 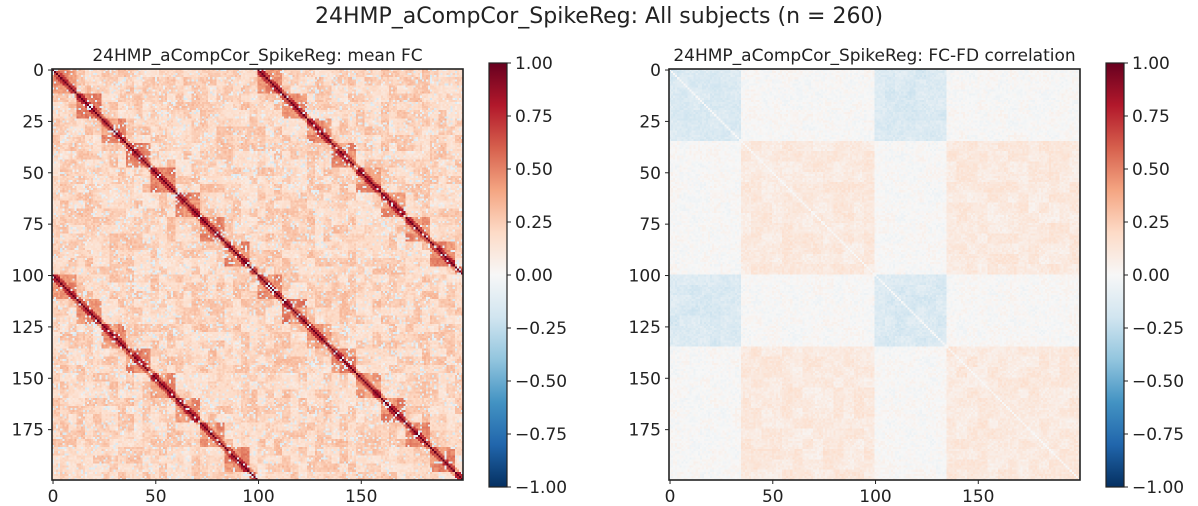 I want to click on fc-ytick-label: 50, so click(x=33, y=174).